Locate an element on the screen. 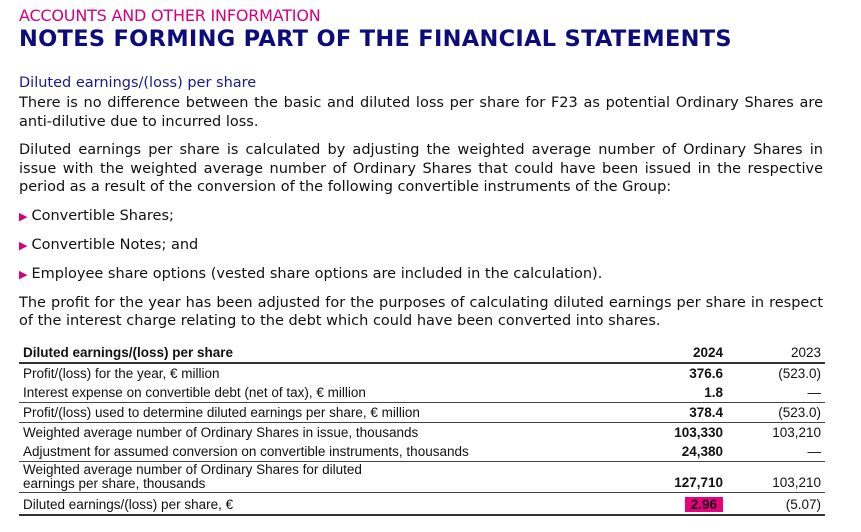 This screenshot has height=532, width=861. bullet-item: ▶ Convertible Shares; is located at coordinates (96, 215).